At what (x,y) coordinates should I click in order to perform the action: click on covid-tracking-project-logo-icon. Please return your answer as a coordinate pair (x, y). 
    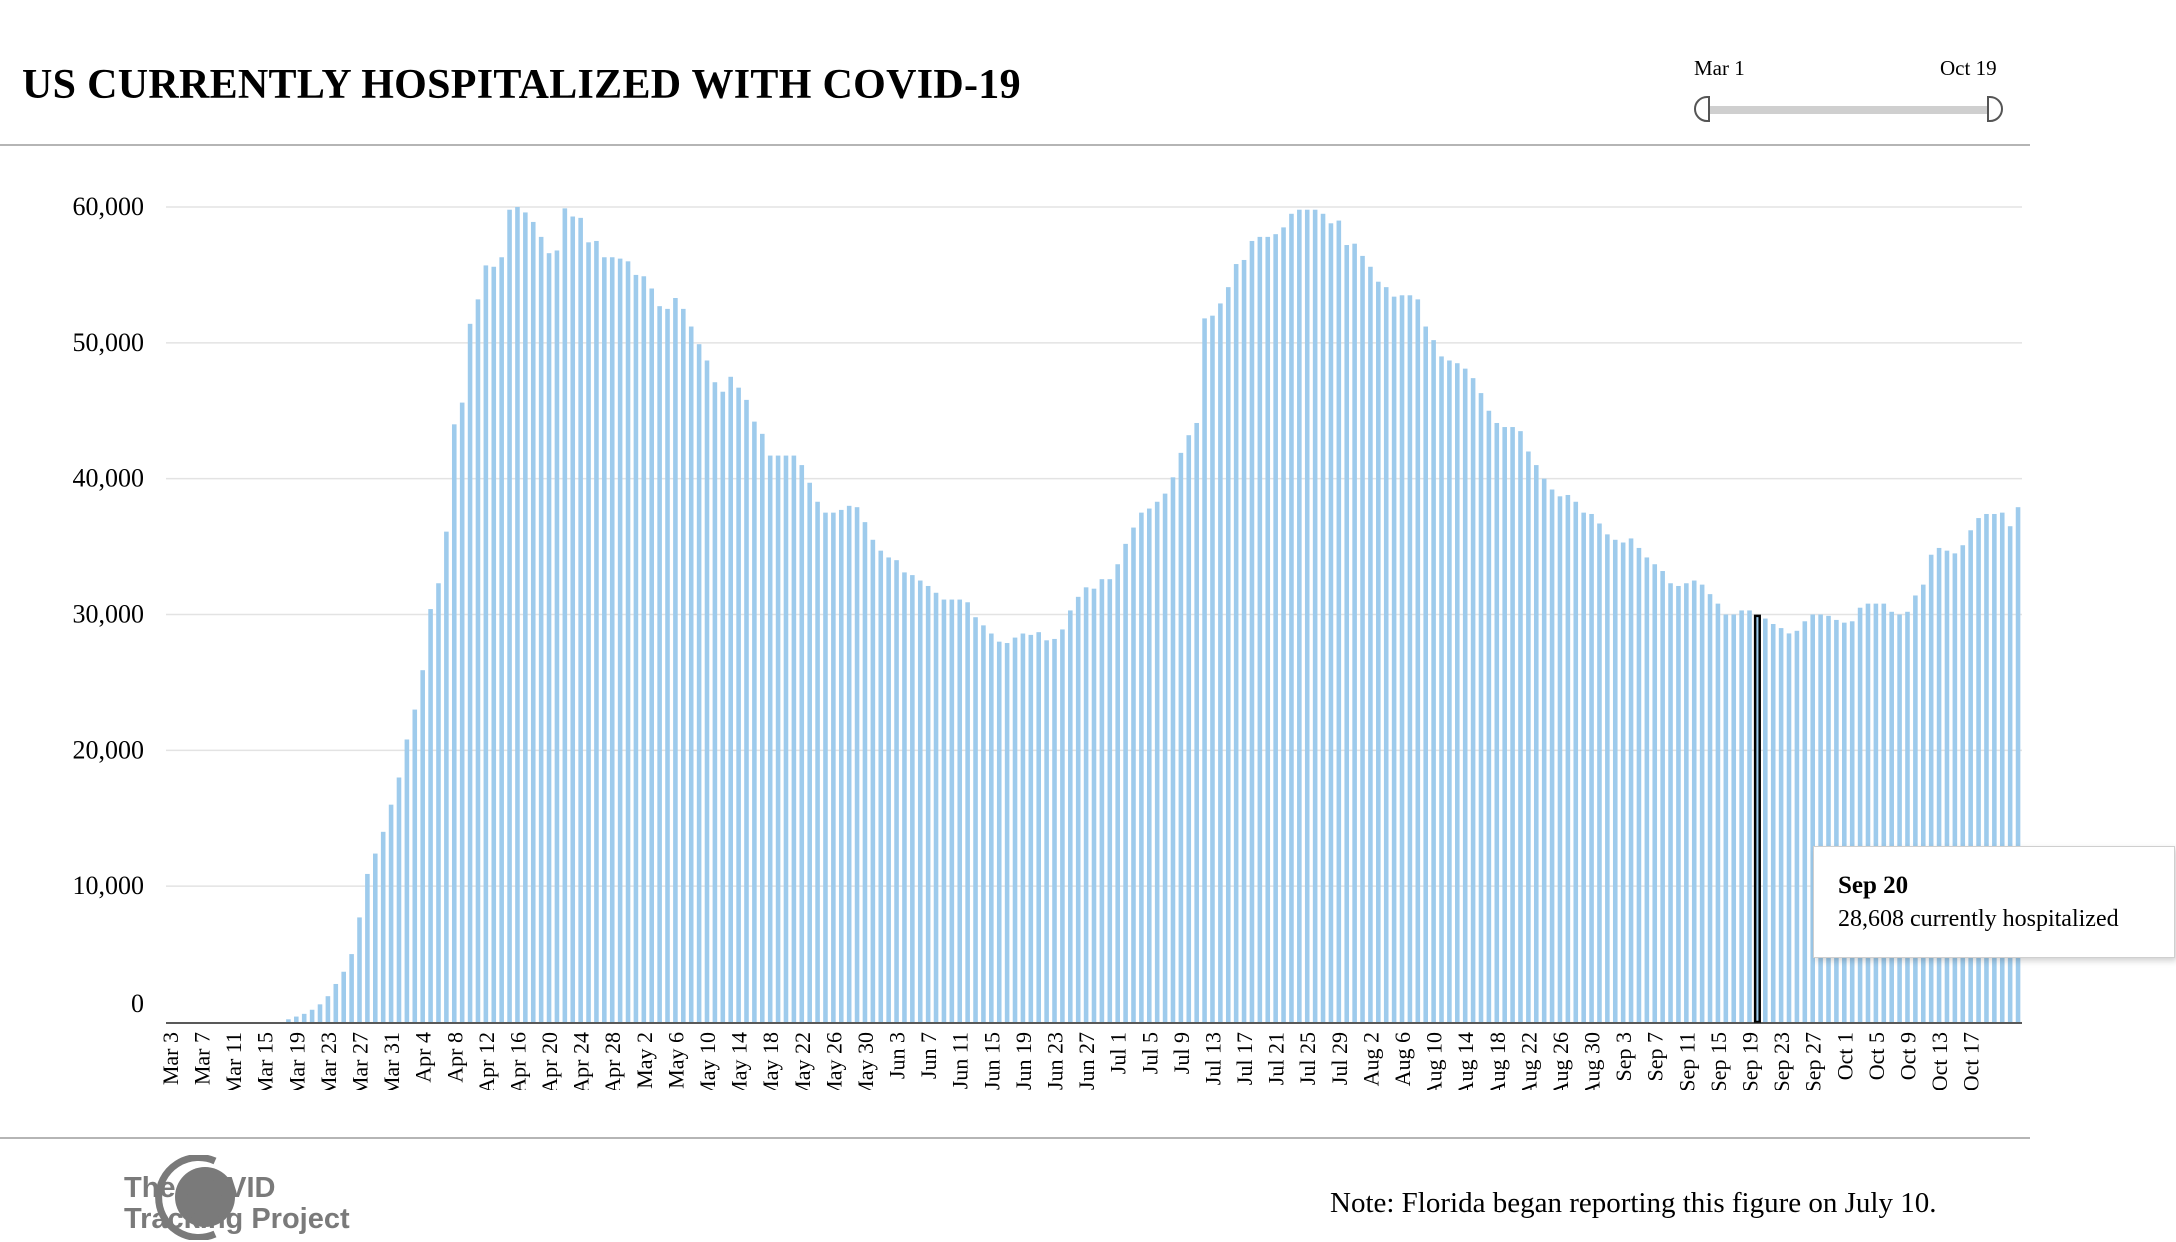
    Looking at the image, I should click on (202, 1197).